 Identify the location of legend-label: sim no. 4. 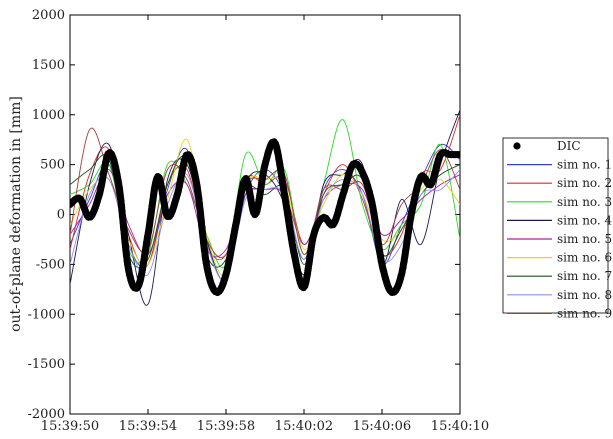
(585, 220).